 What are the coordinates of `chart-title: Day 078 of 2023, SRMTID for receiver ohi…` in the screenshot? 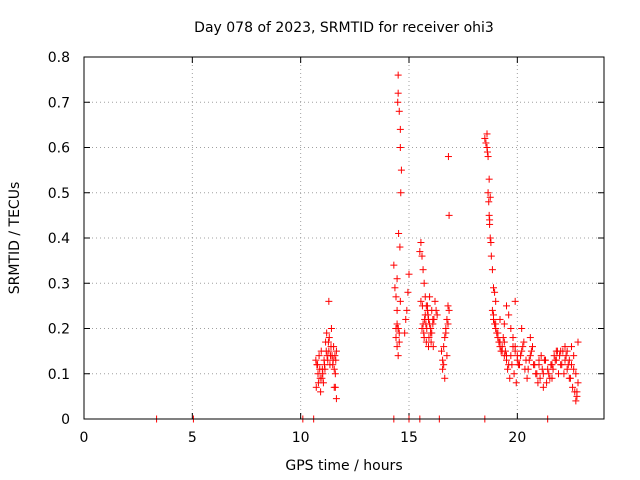 It's located at (344, 28).